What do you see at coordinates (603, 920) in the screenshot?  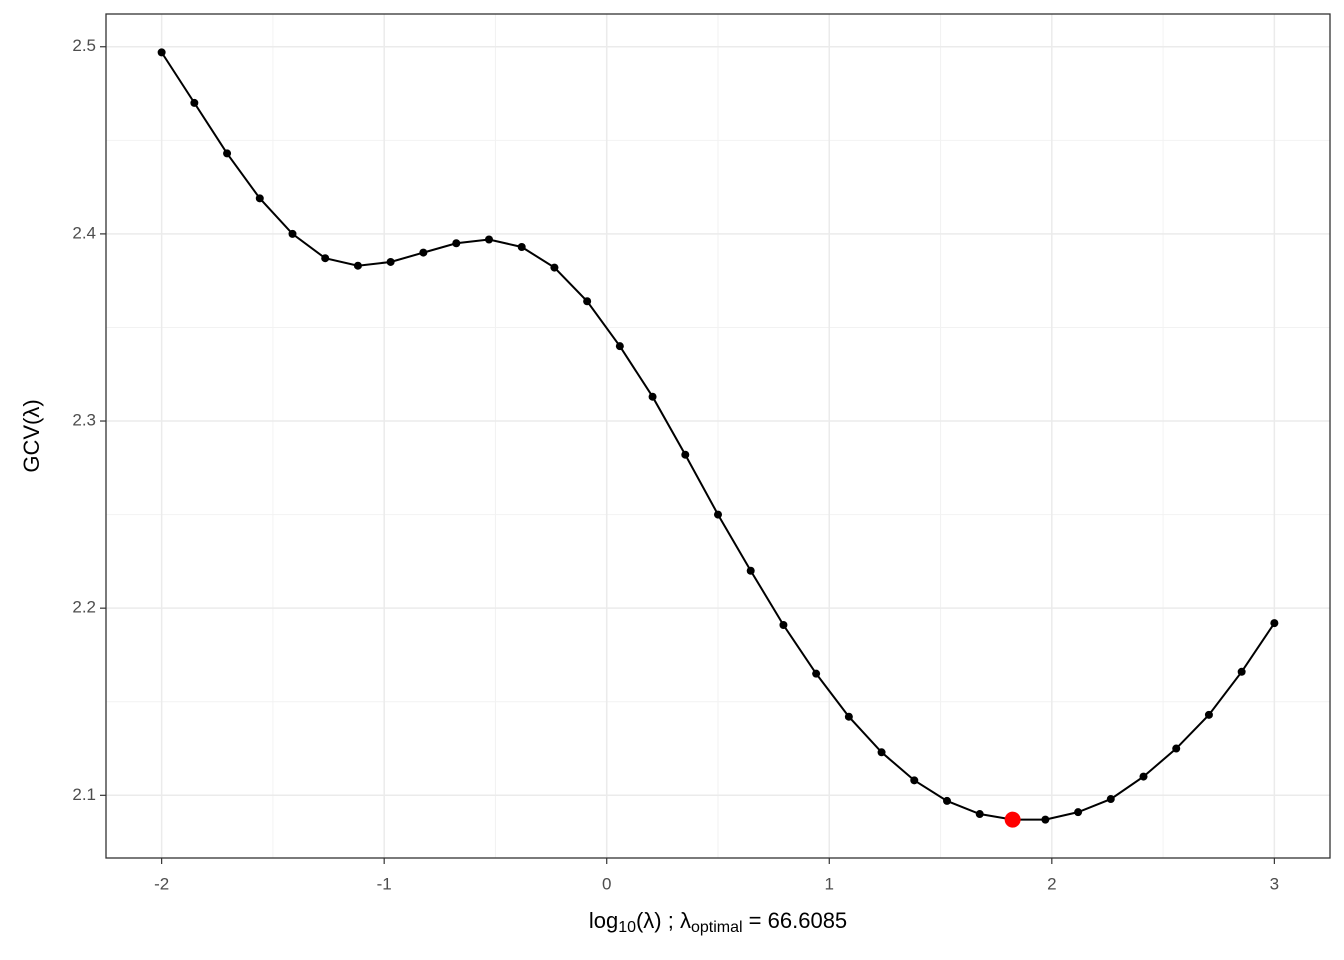 I see `x-axis-title-part: log` at bounding box center [603, 920].